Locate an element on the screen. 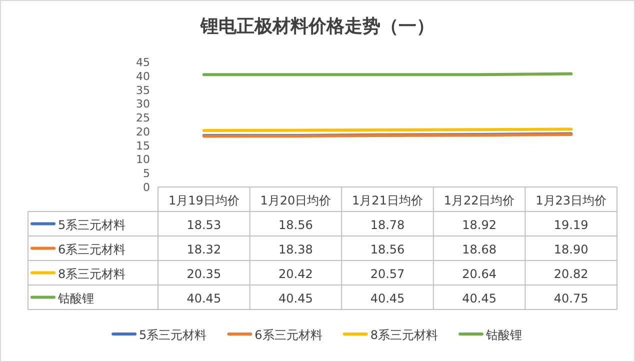 The width and height of the screenshot is (635, 362). x-tick-label: 1月19日均价 is located at coordinates (204, 200).